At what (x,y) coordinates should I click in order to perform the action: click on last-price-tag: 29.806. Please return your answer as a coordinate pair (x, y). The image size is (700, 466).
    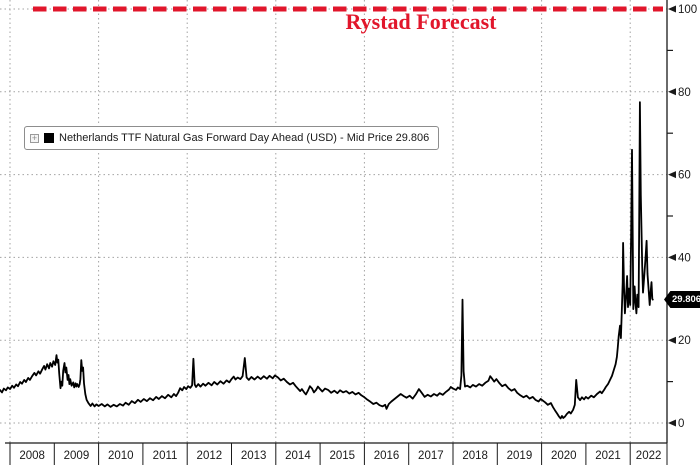
    Looking at the image, I should click on (682, 299).